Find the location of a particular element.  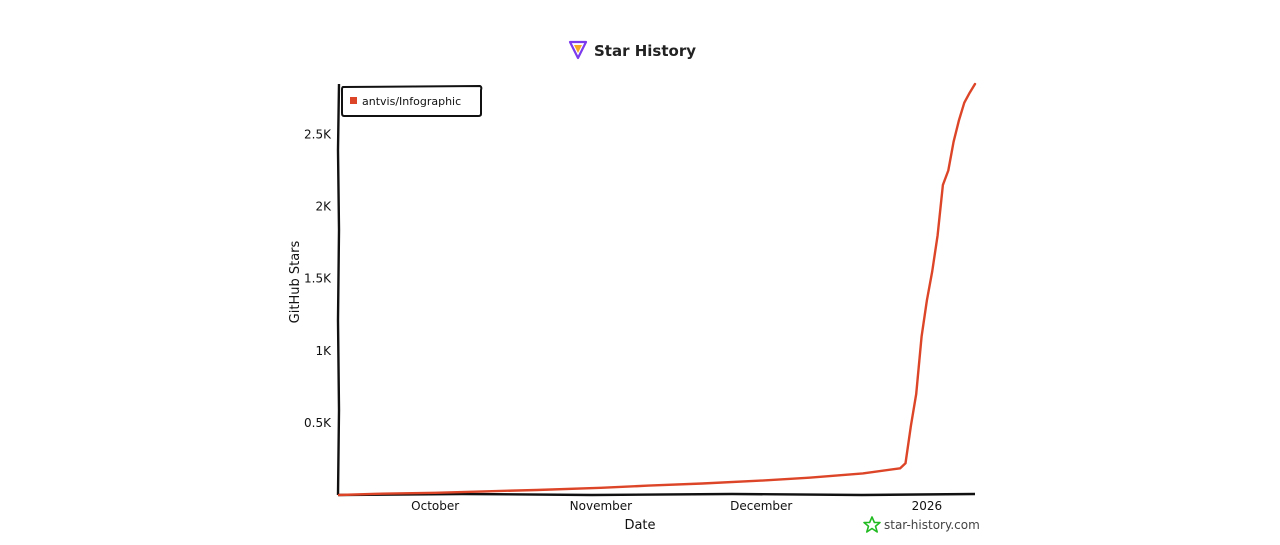

x-axis-line is located at coordinates (656, 494).